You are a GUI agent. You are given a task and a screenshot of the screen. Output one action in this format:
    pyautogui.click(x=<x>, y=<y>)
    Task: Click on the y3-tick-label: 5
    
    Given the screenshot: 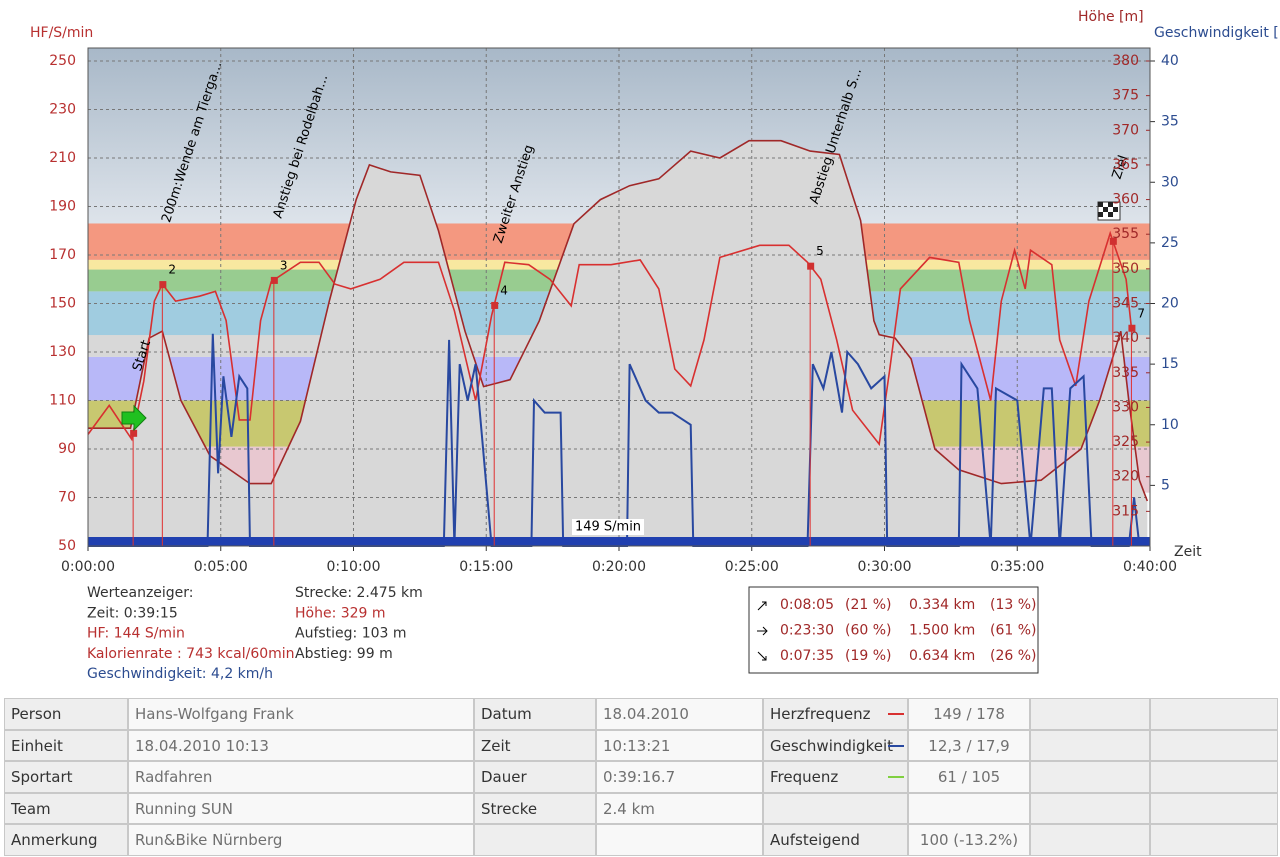 What is the action you would take?
    pyautogui.click(x=1165, y=485)
    